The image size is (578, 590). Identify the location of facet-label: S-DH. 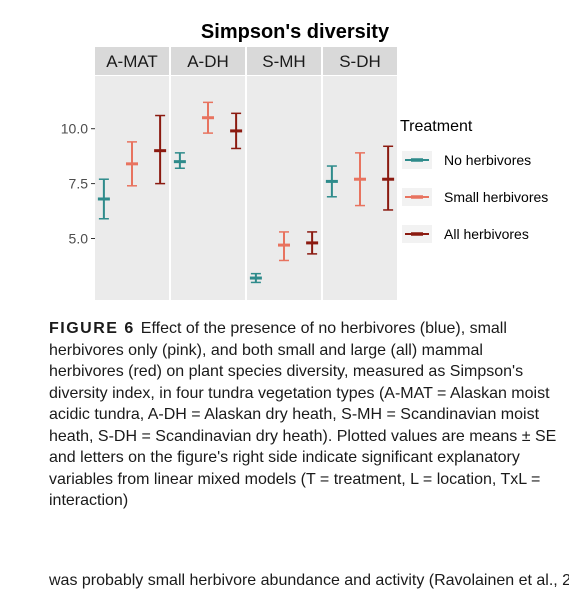
(360, 61).